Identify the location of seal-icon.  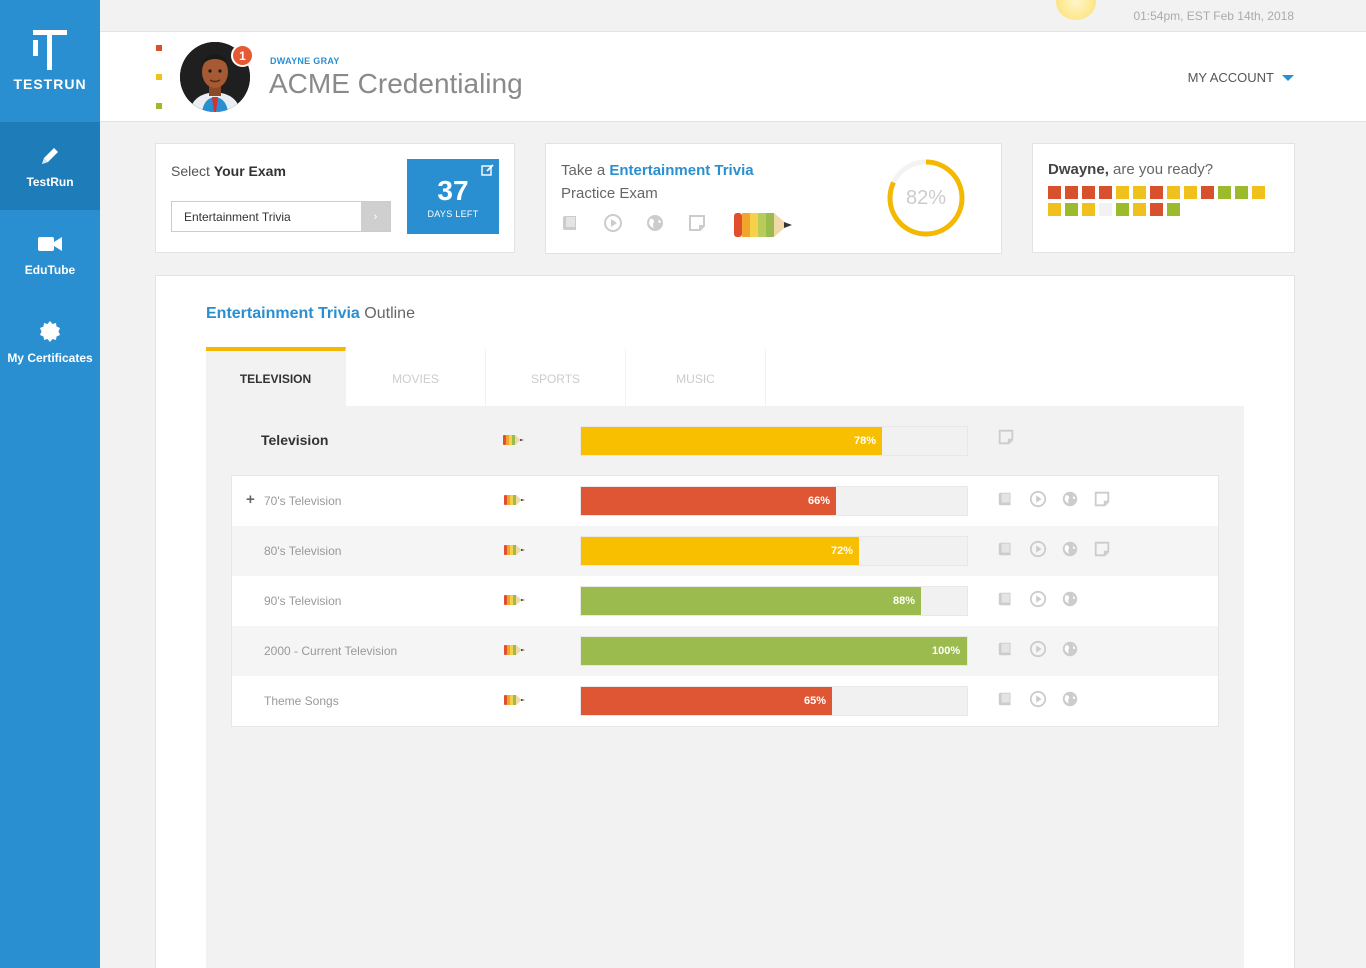
(50, 332).